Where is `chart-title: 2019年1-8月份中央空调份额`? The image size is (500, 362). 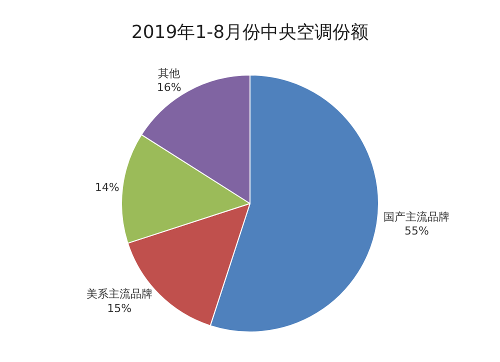
chart-title: 2019年1-8月份中央空调份额 is located at coordinates (250, 32).